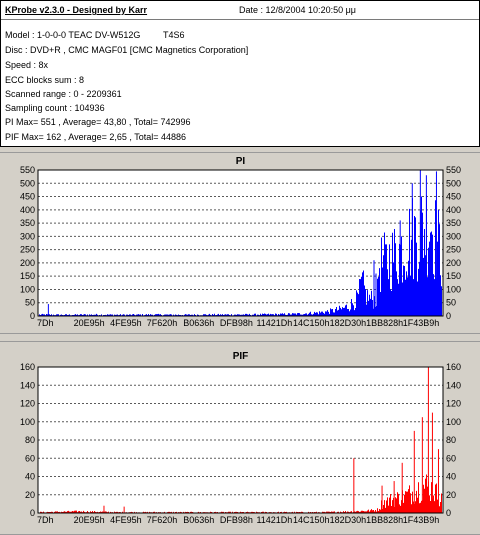 The width and height of the screenshot is (480, 535). I want to click on pi-y-tick-label-right: 100, so click(453, 289).